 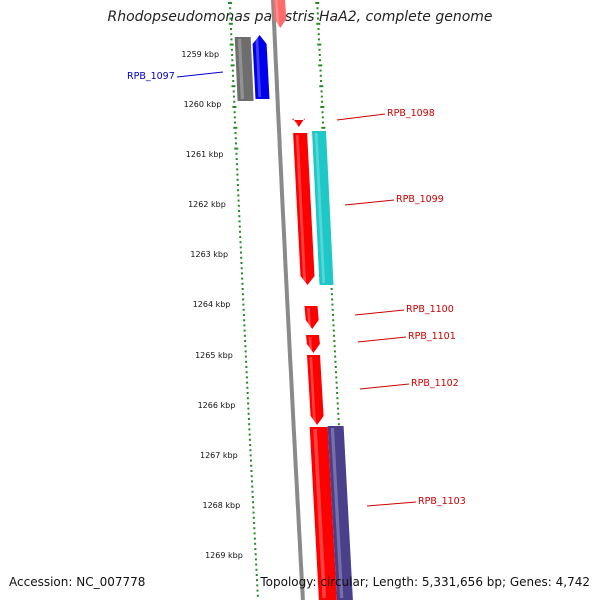 What do you see at coordinates (310, 344) in the screenshot?
I see `gene-block-rpb1101-shade` at bounding box center [310, 344].